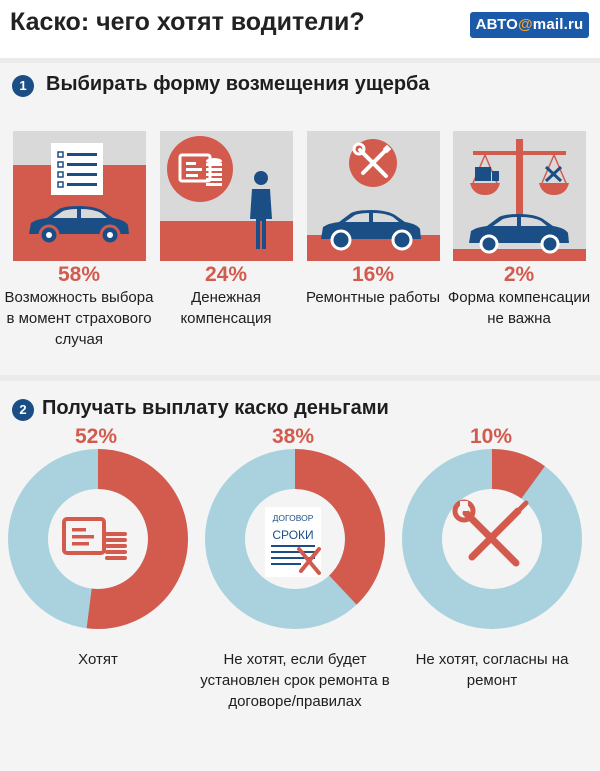 The height and width of the screenshot is (771, 600). What do you see at coordinates (373, 274) in the screenshot?
I see `bar-value-label: 16%` at bounding box center [373, 274].